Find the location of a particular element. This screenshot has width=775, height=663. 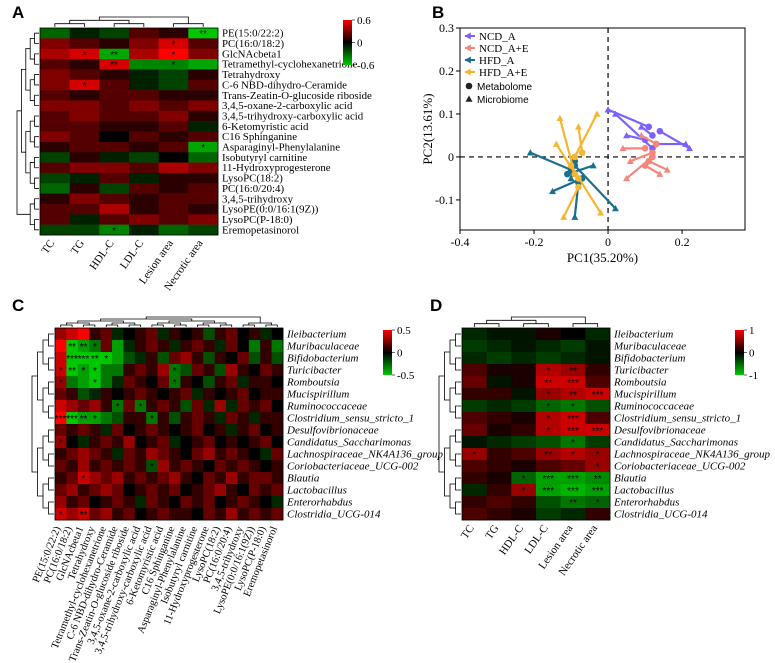

colorbar-label: 0.5 is located at coordinates (404, 331).